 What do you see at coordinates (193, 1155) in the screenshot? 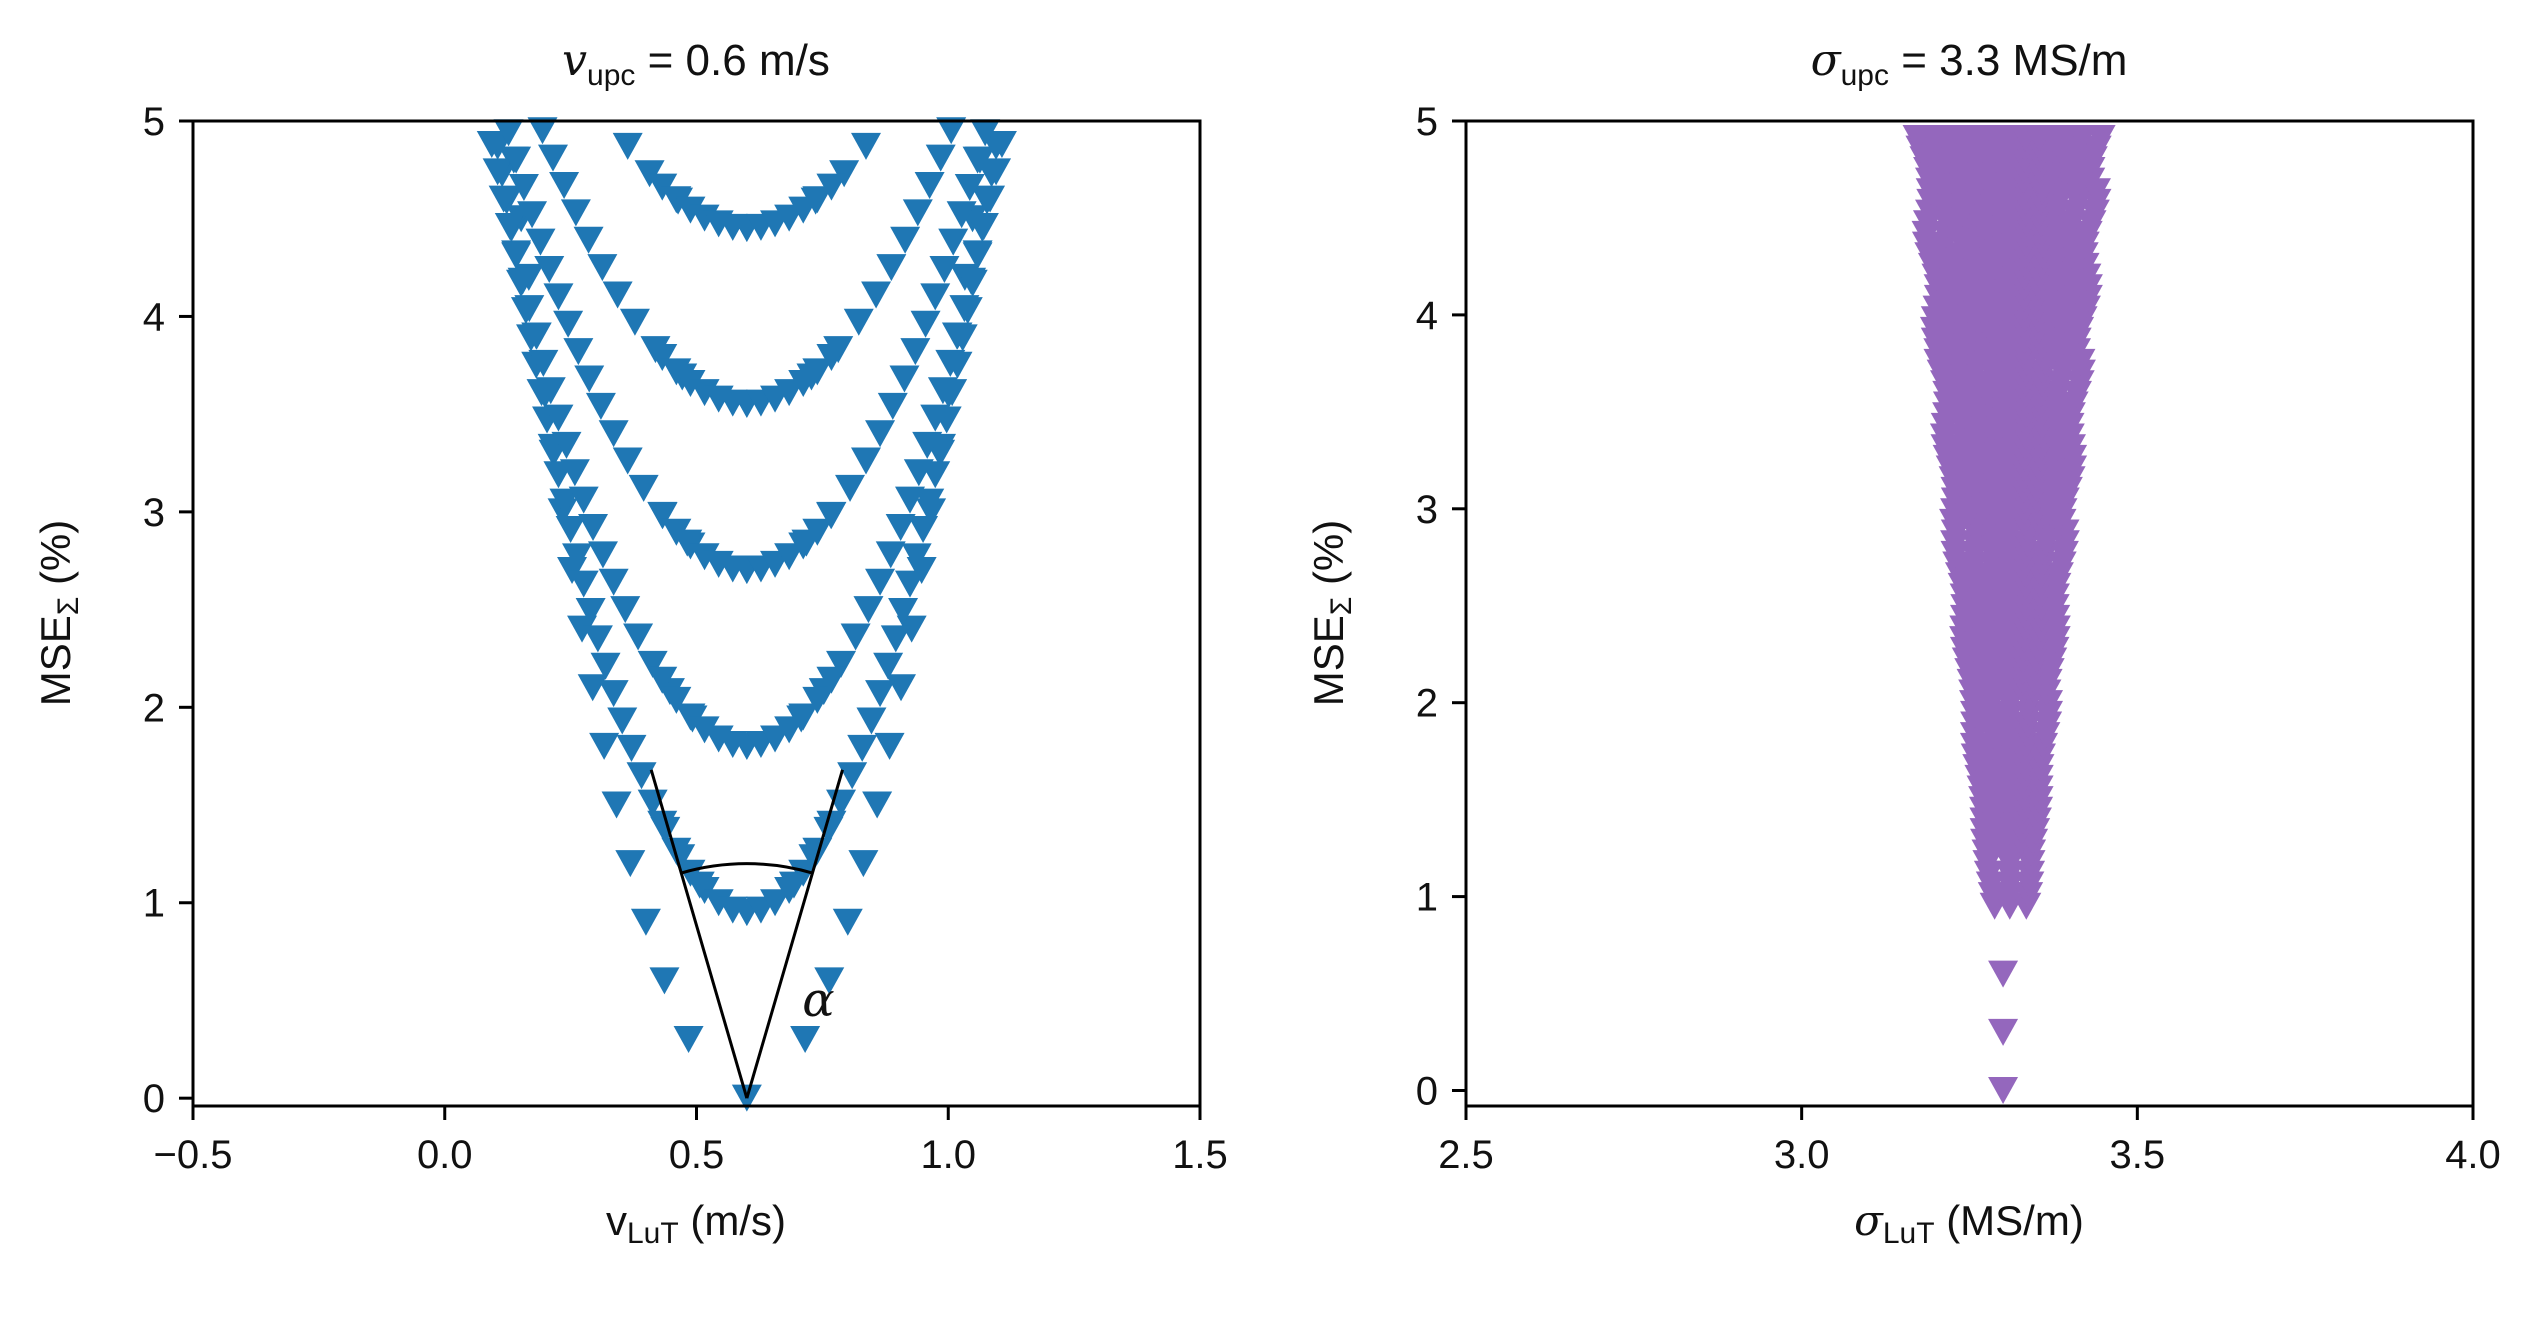
I see `left-xtick-label: −0.5` at bounding box center [193, 1155].